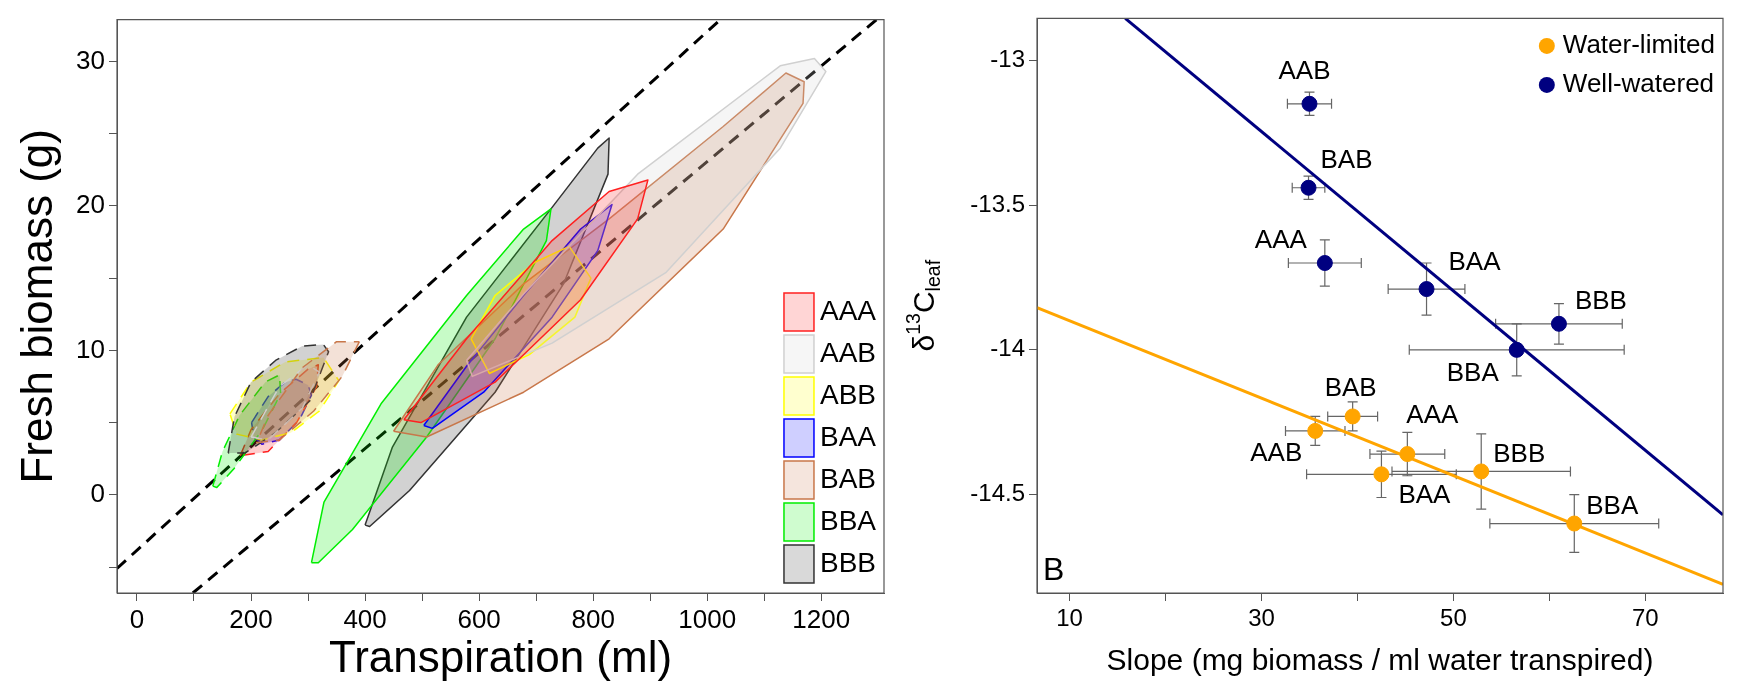 Image resolution: width=1743 pixels, height=686 pixels. Describe the element at coordinates (847, 562) in the screenshot. I see `legend-label: BBB` at that location.